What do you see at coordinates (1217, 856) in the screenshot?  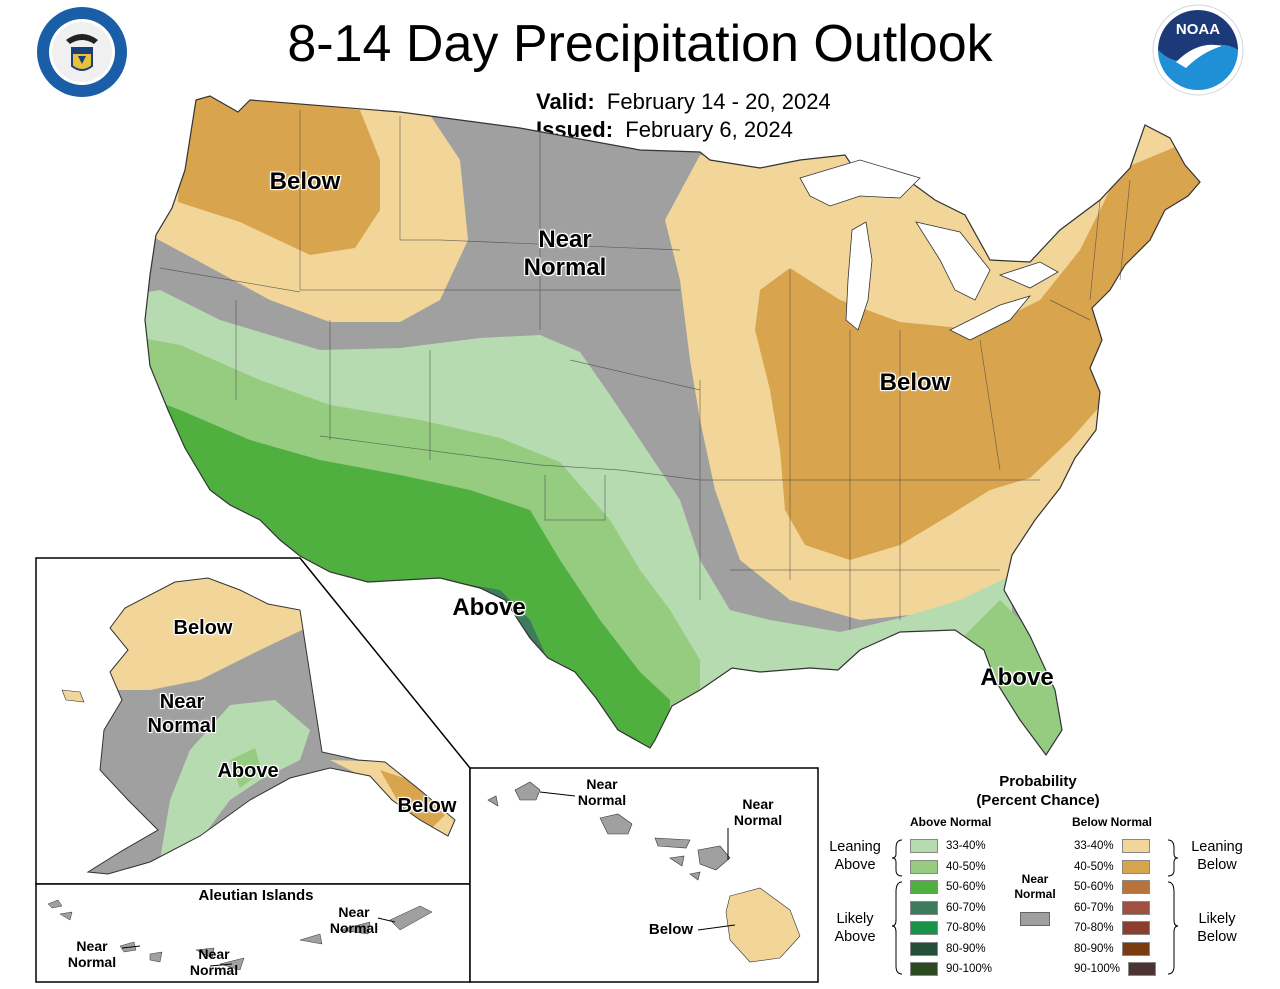 I see `legend-leaning-below: Leaning Below` at bounding box center [1217, 856].